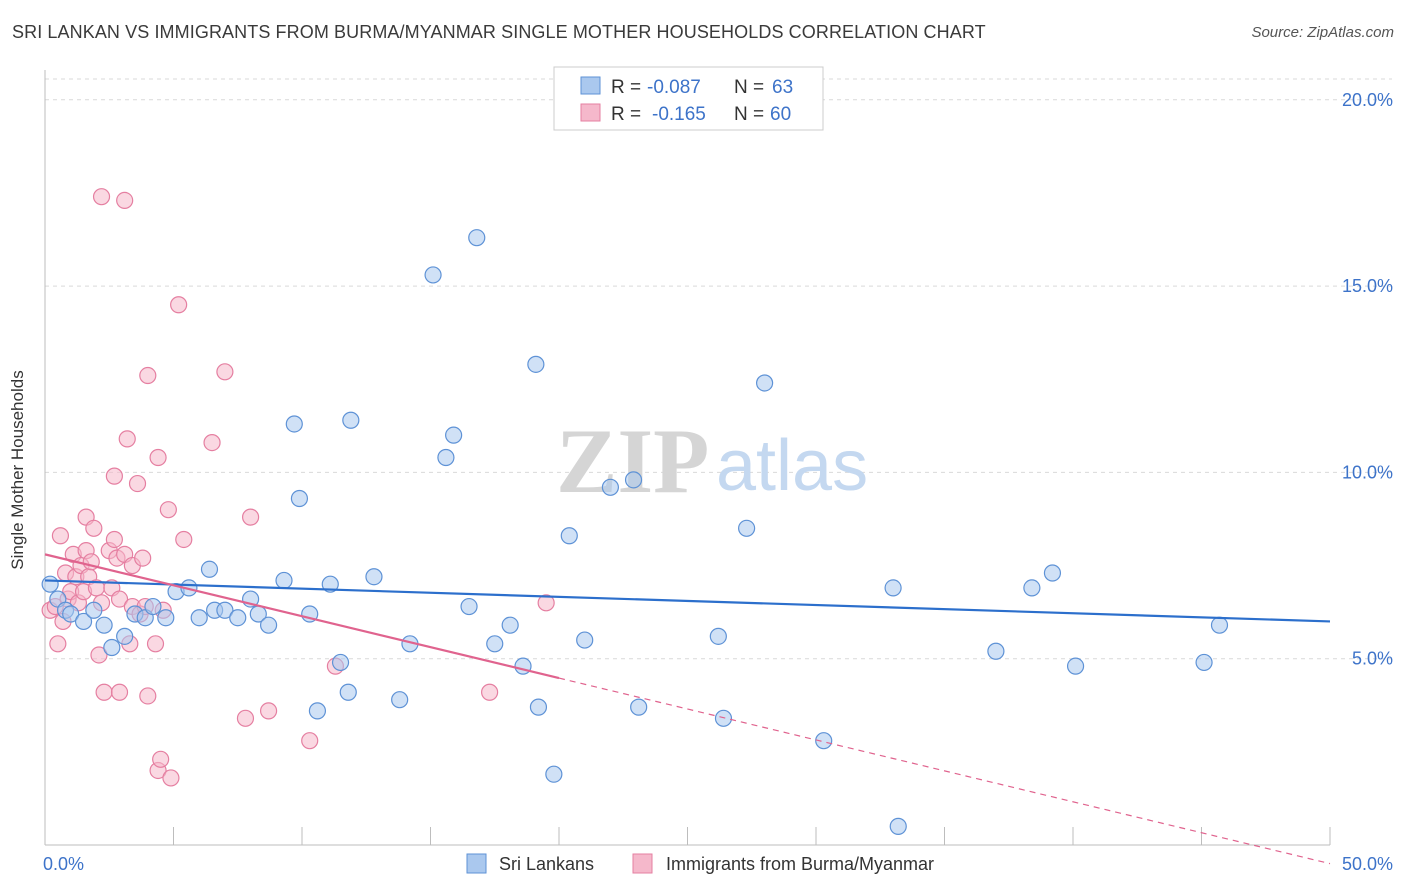 This screenshot has height=892, width=1406. I want to click on x-tick-label: 50.0%, so click(1367, 864).